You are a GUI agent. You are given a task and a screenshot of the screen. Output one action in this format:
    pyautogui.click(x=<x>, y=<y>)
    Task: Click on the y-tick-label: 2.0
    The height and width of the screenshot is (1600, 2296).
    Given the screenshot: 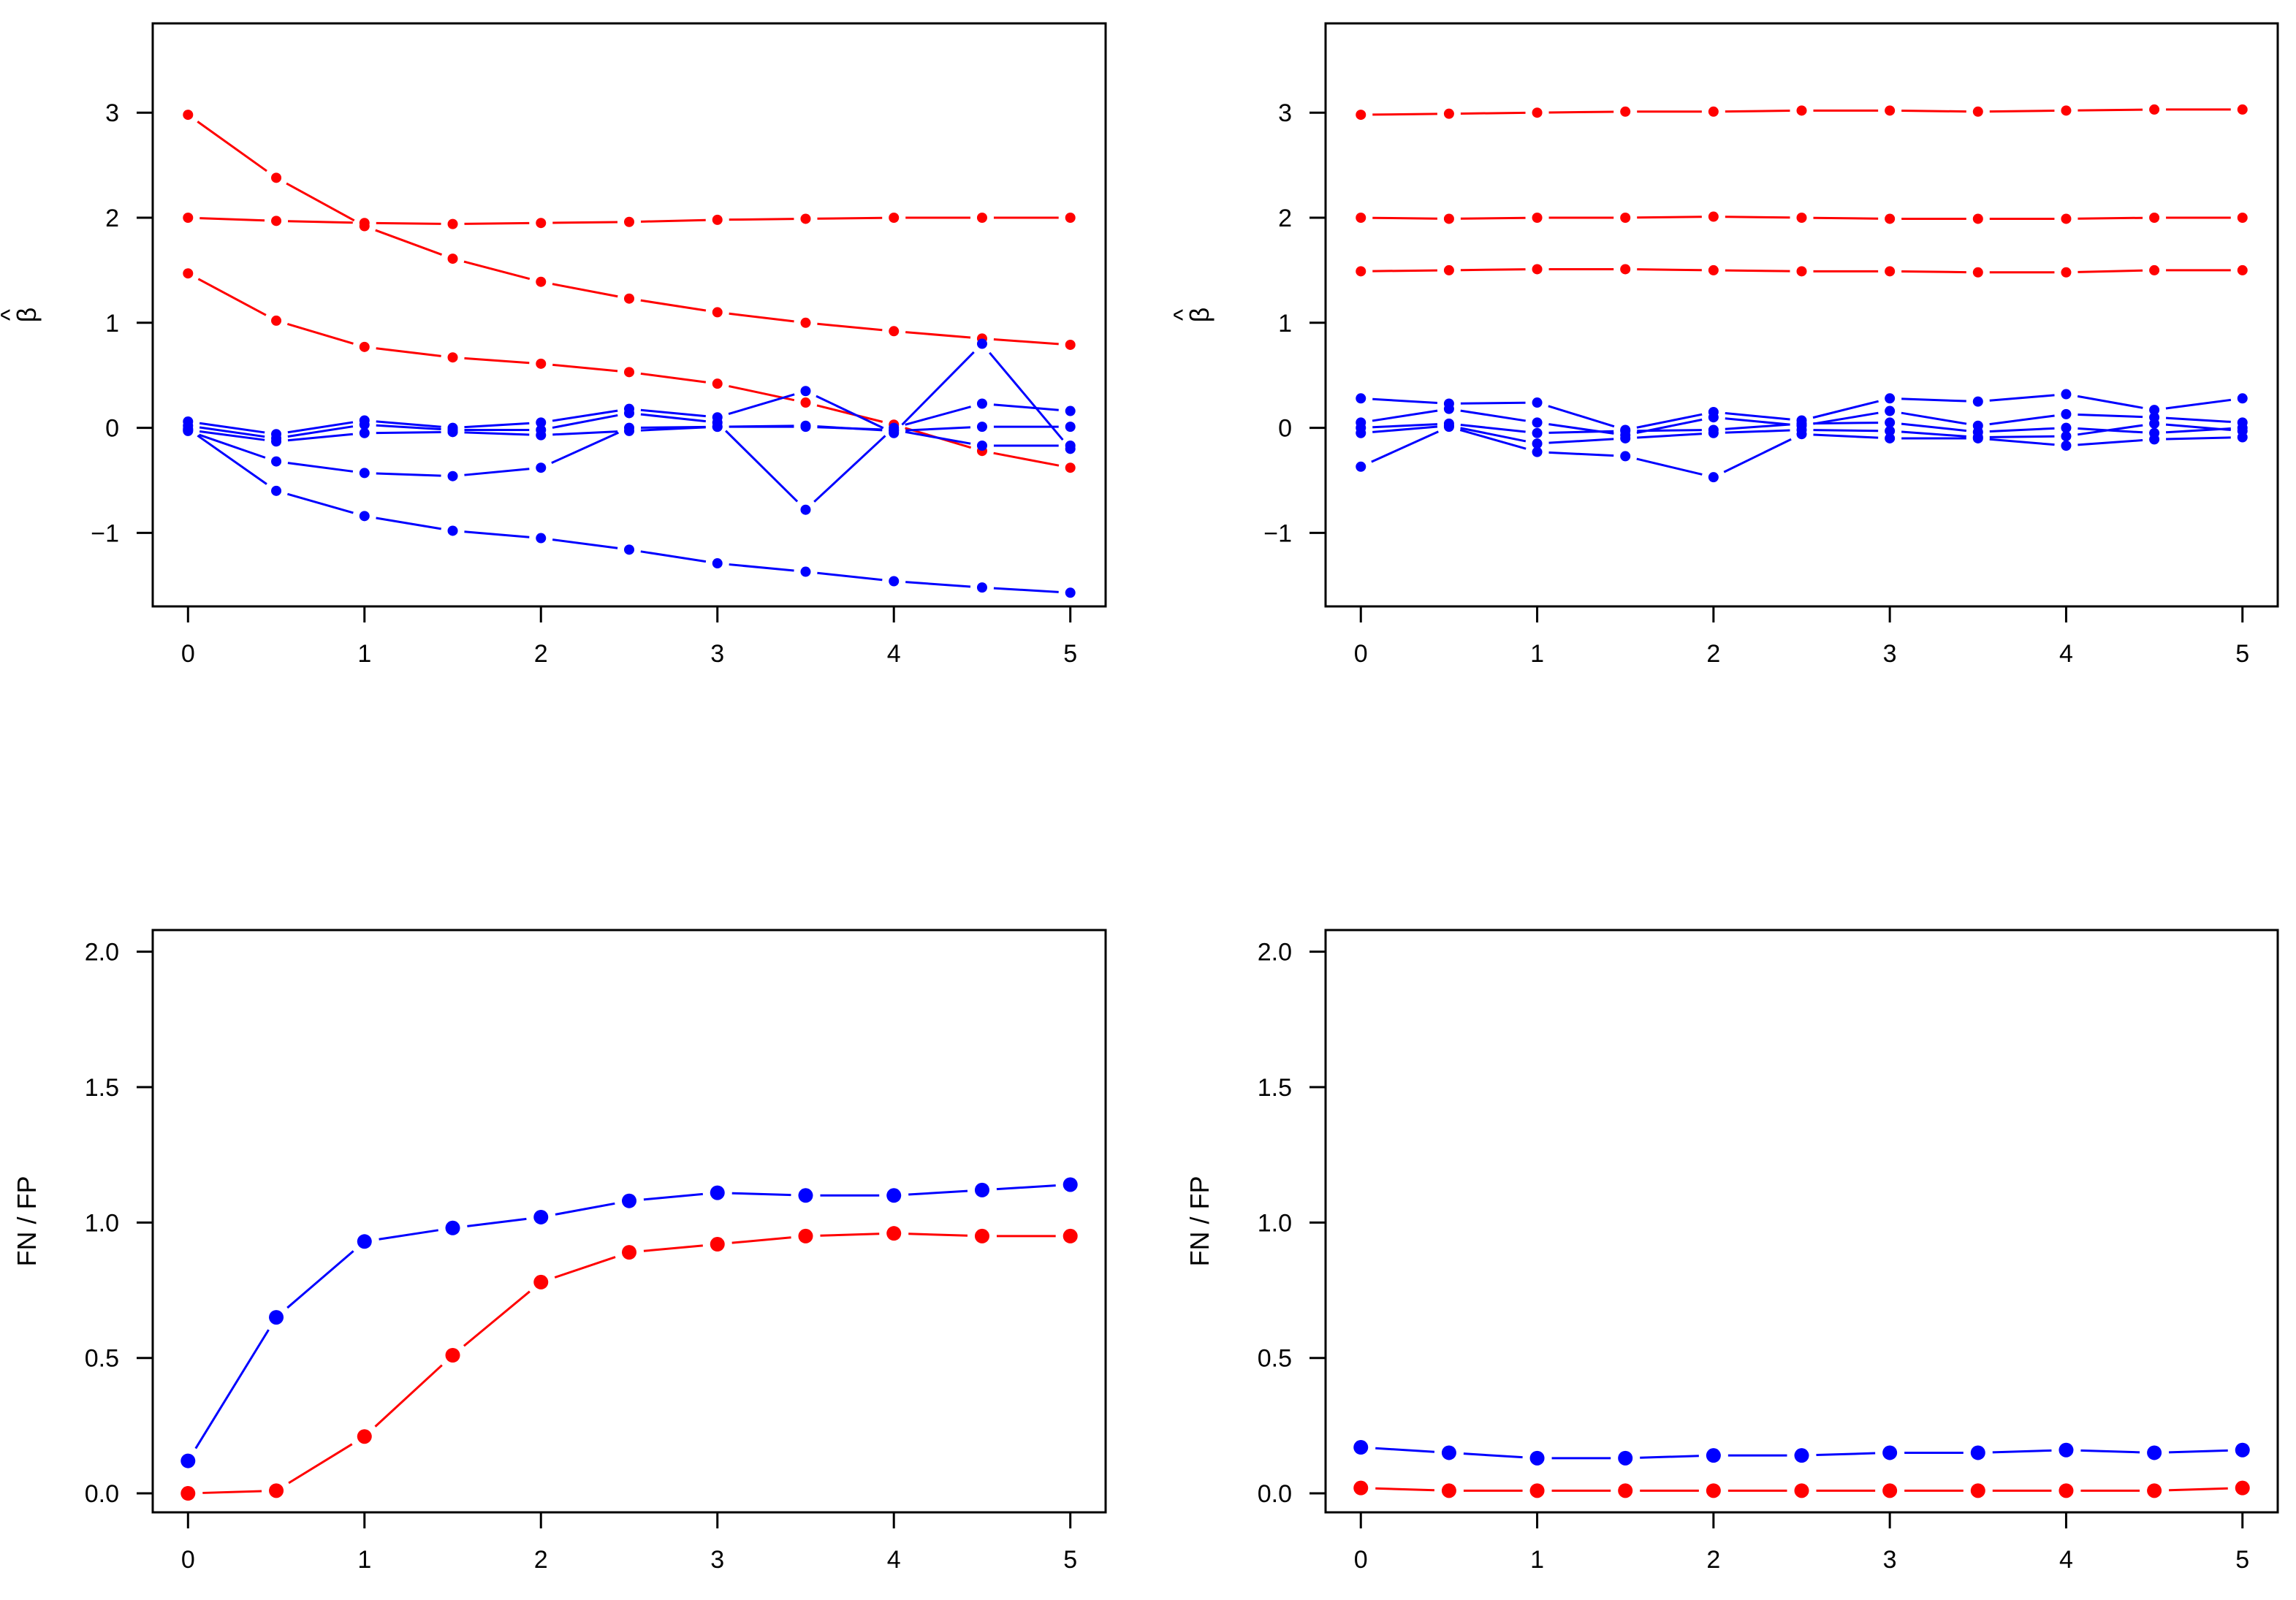 What is the action you would take?
    pyautogui.click(x=1275, y=953)
    